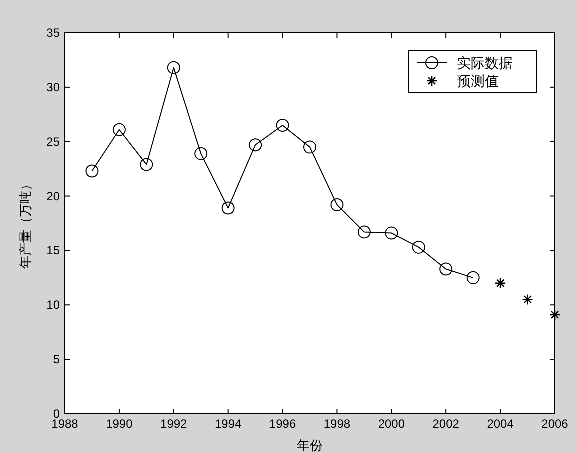 This screenshot has width=577, height=453. Describe the element at coordinates (500, 424) in the screenshot. I see `x-tick-label: 2004` at that location.